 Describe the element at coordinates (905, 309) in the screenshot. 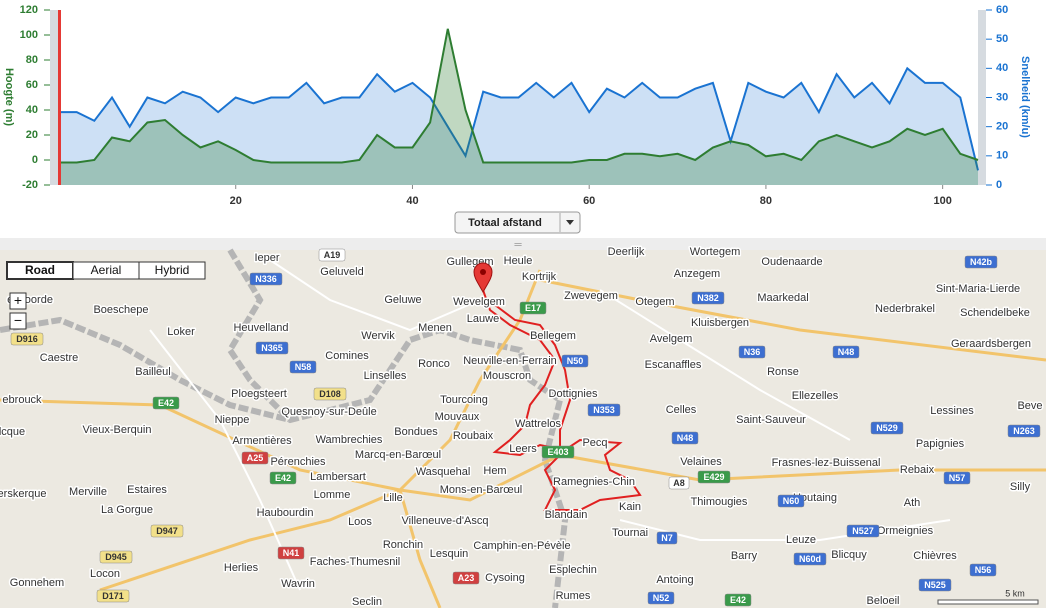

I see `place-label: Nederbrakel` at that location.